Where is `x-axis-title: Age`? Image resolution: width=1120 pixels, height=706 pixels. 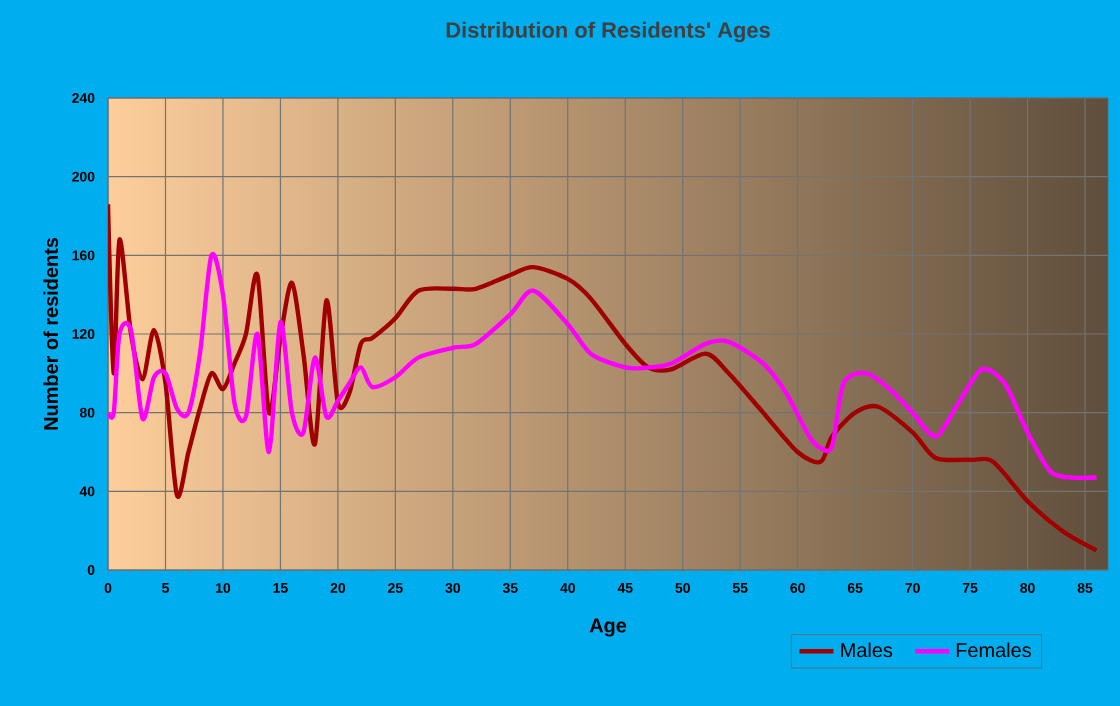
x-axis-title: Age is located at coordinates (608, 627).